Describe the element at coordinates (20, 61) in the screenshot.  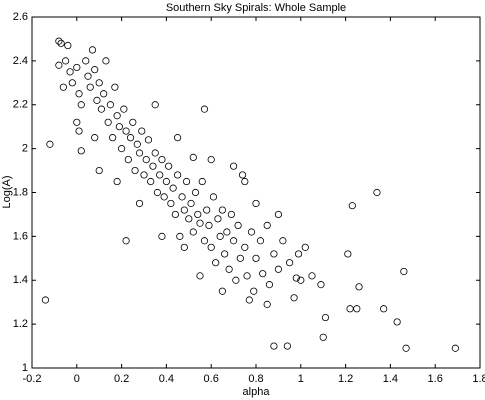
I see `y-tick-label: 2.4` at that location.